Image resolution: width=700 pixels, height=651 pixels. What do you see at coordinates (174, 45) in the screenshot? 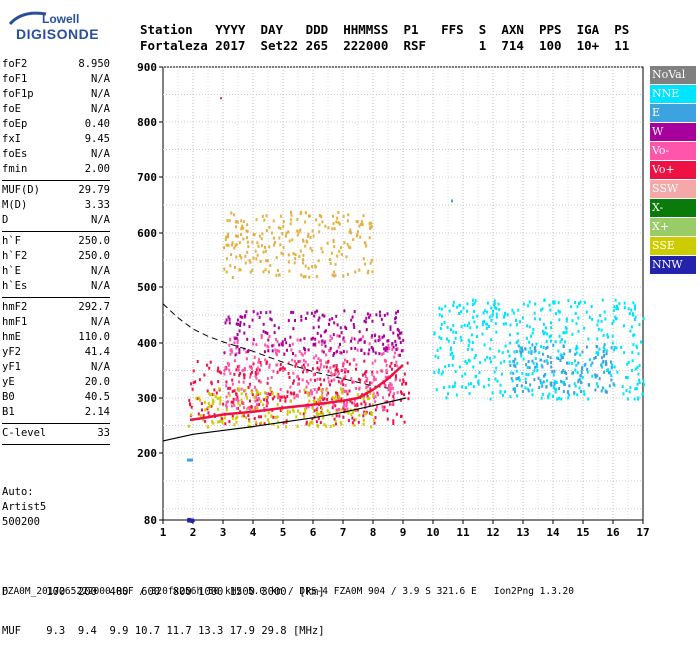
I see `header-value: Fortaleza` at bounding box center [174, 45].